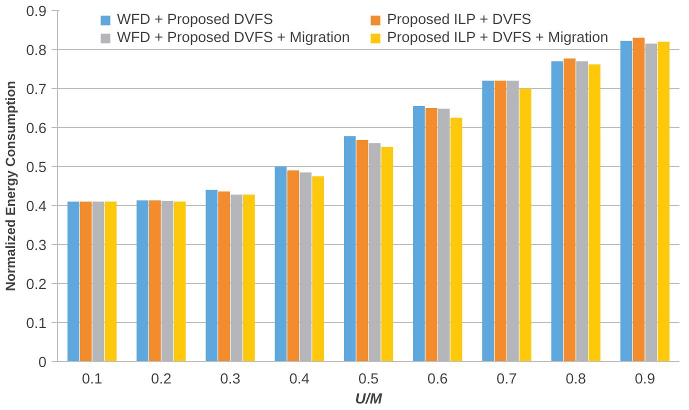 The height and width of the screenshot is (410, 689). Describe the element at coordinates (36, 246) in the screenshot. I see `y-tick-label: 0.3` at that location.